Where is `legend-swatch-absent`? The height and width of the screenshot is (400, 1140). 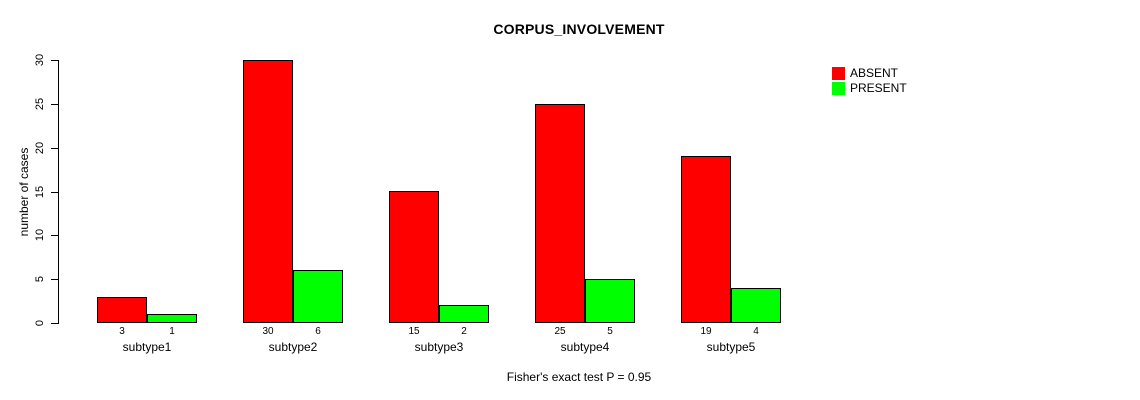
legend-swatch-absent is located at coordinates (838, 73).